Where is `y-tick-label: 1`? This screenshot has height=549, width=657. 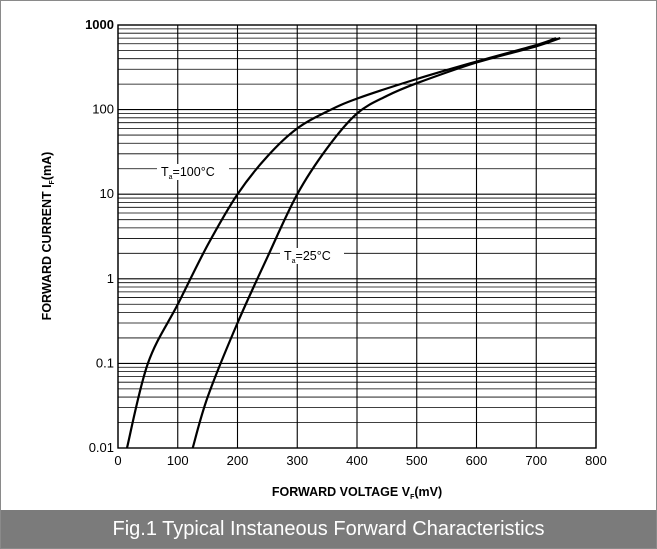 y-tick-label: 1 is located at coordinates (110, 278).